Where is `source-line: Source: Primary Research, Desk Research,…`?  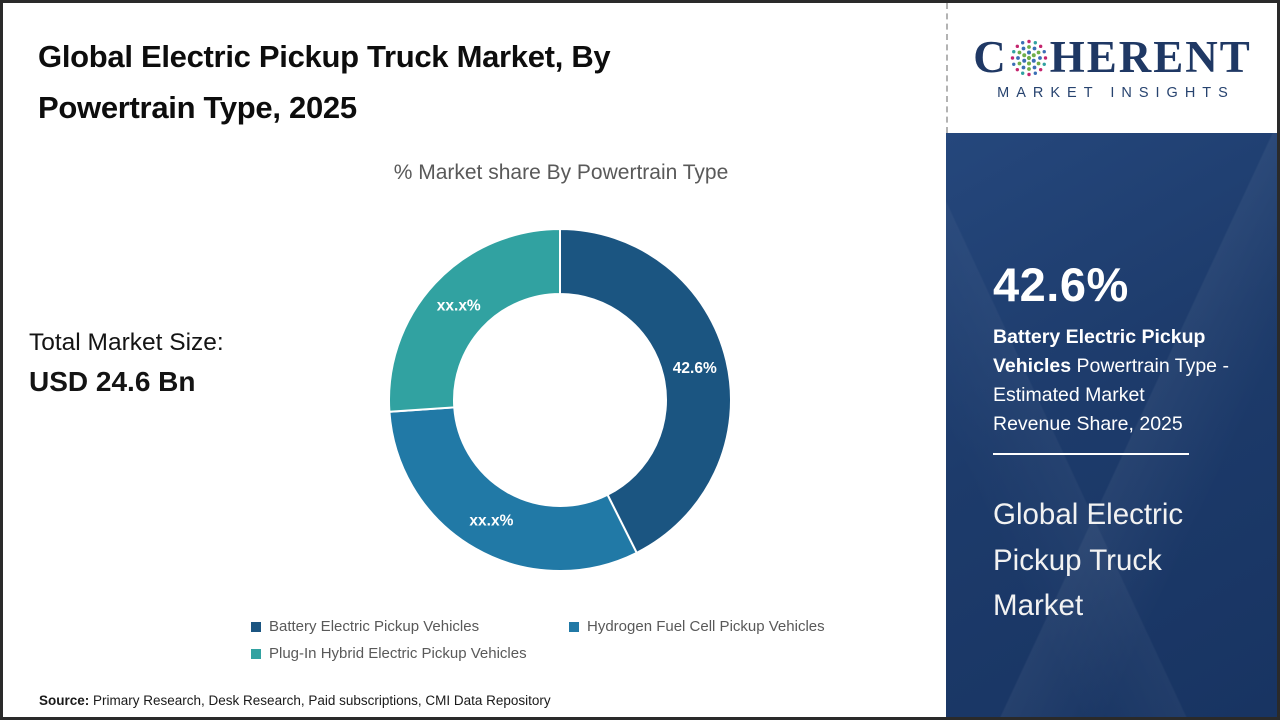
source-line: Source: Primary Research, Desk Research,… is located at coordinates (295, 700).